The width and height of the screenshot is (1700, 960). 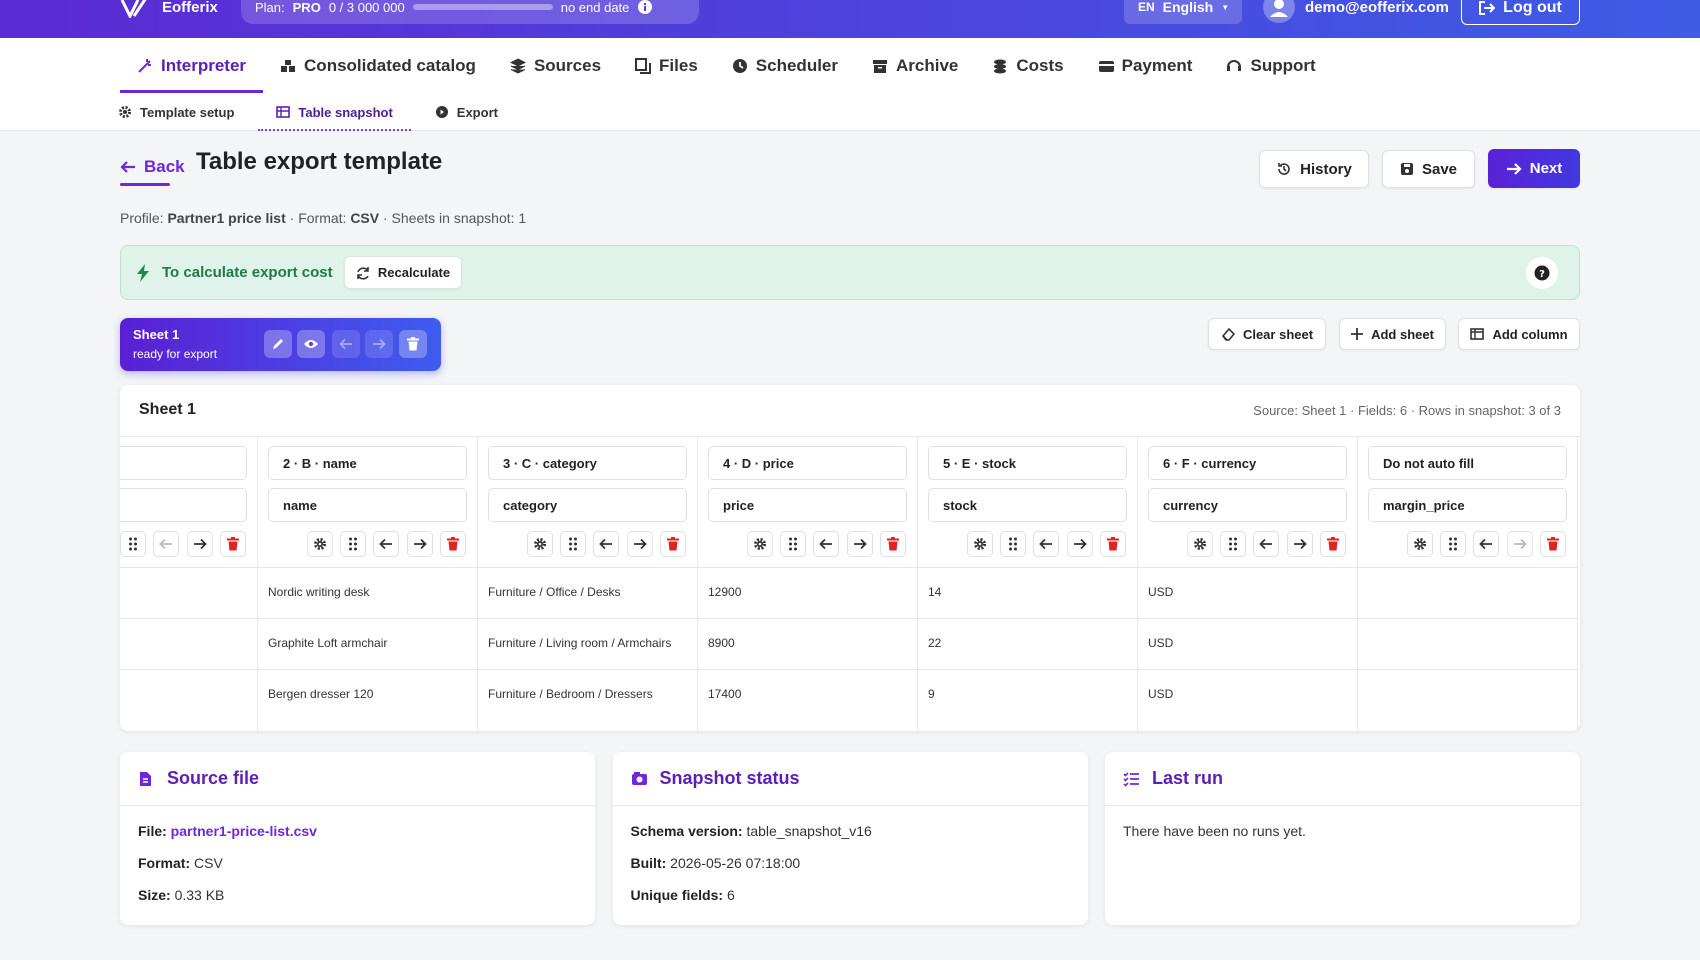 What do you see at coordinates (1356, 12) in the screenshot?
I see `user: demo@eofferix.com` at bounding box center [1356, 12].